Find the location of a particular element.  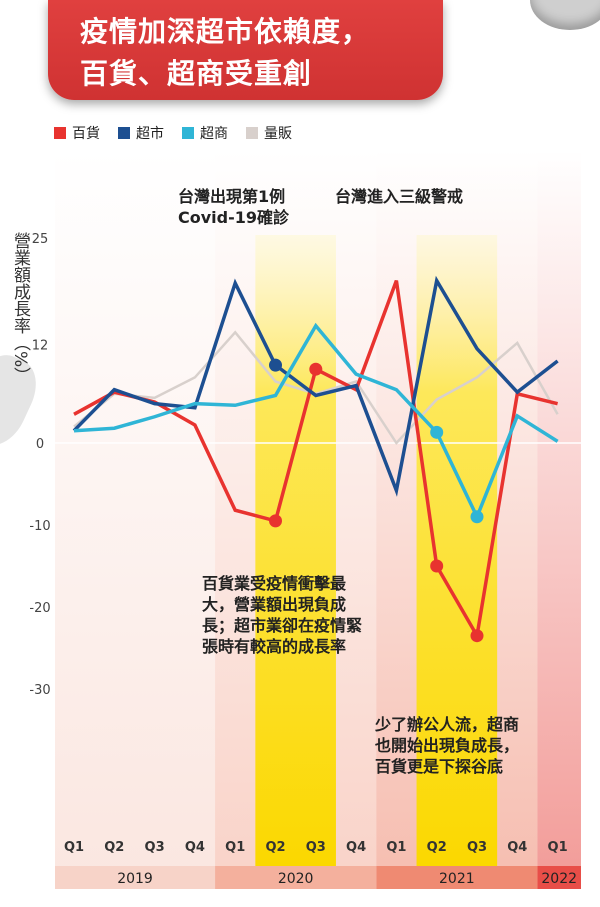

year-band-2021 is located at coordinates (457, 877).